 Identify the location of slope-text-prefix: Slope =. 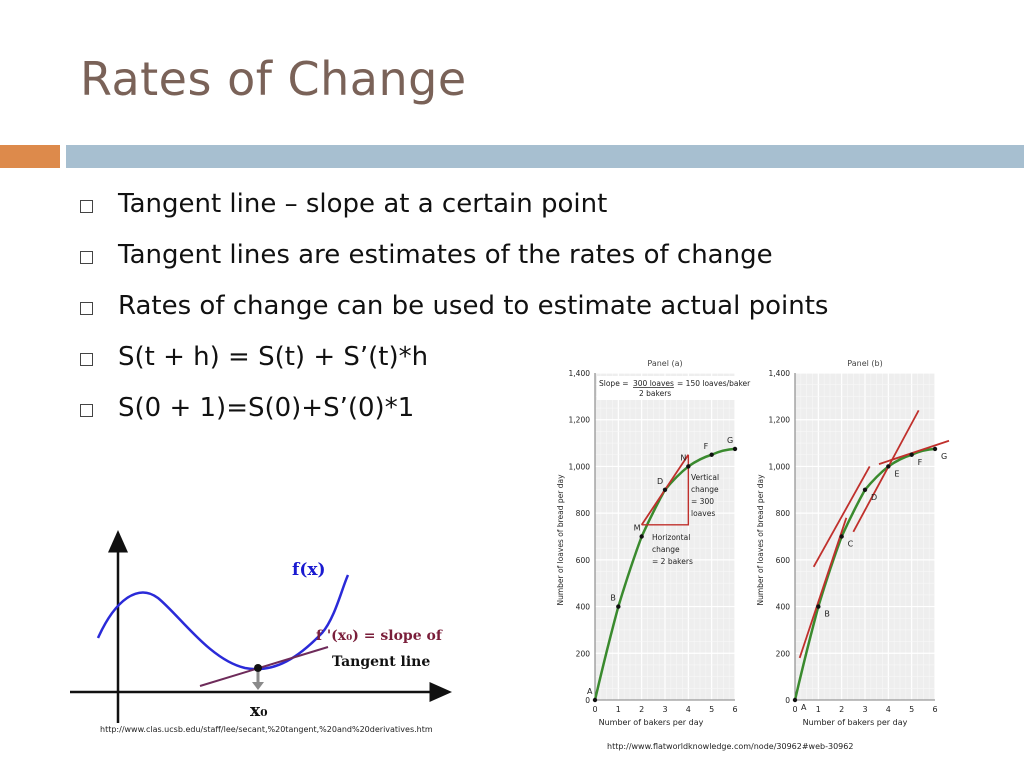
(613, 383).